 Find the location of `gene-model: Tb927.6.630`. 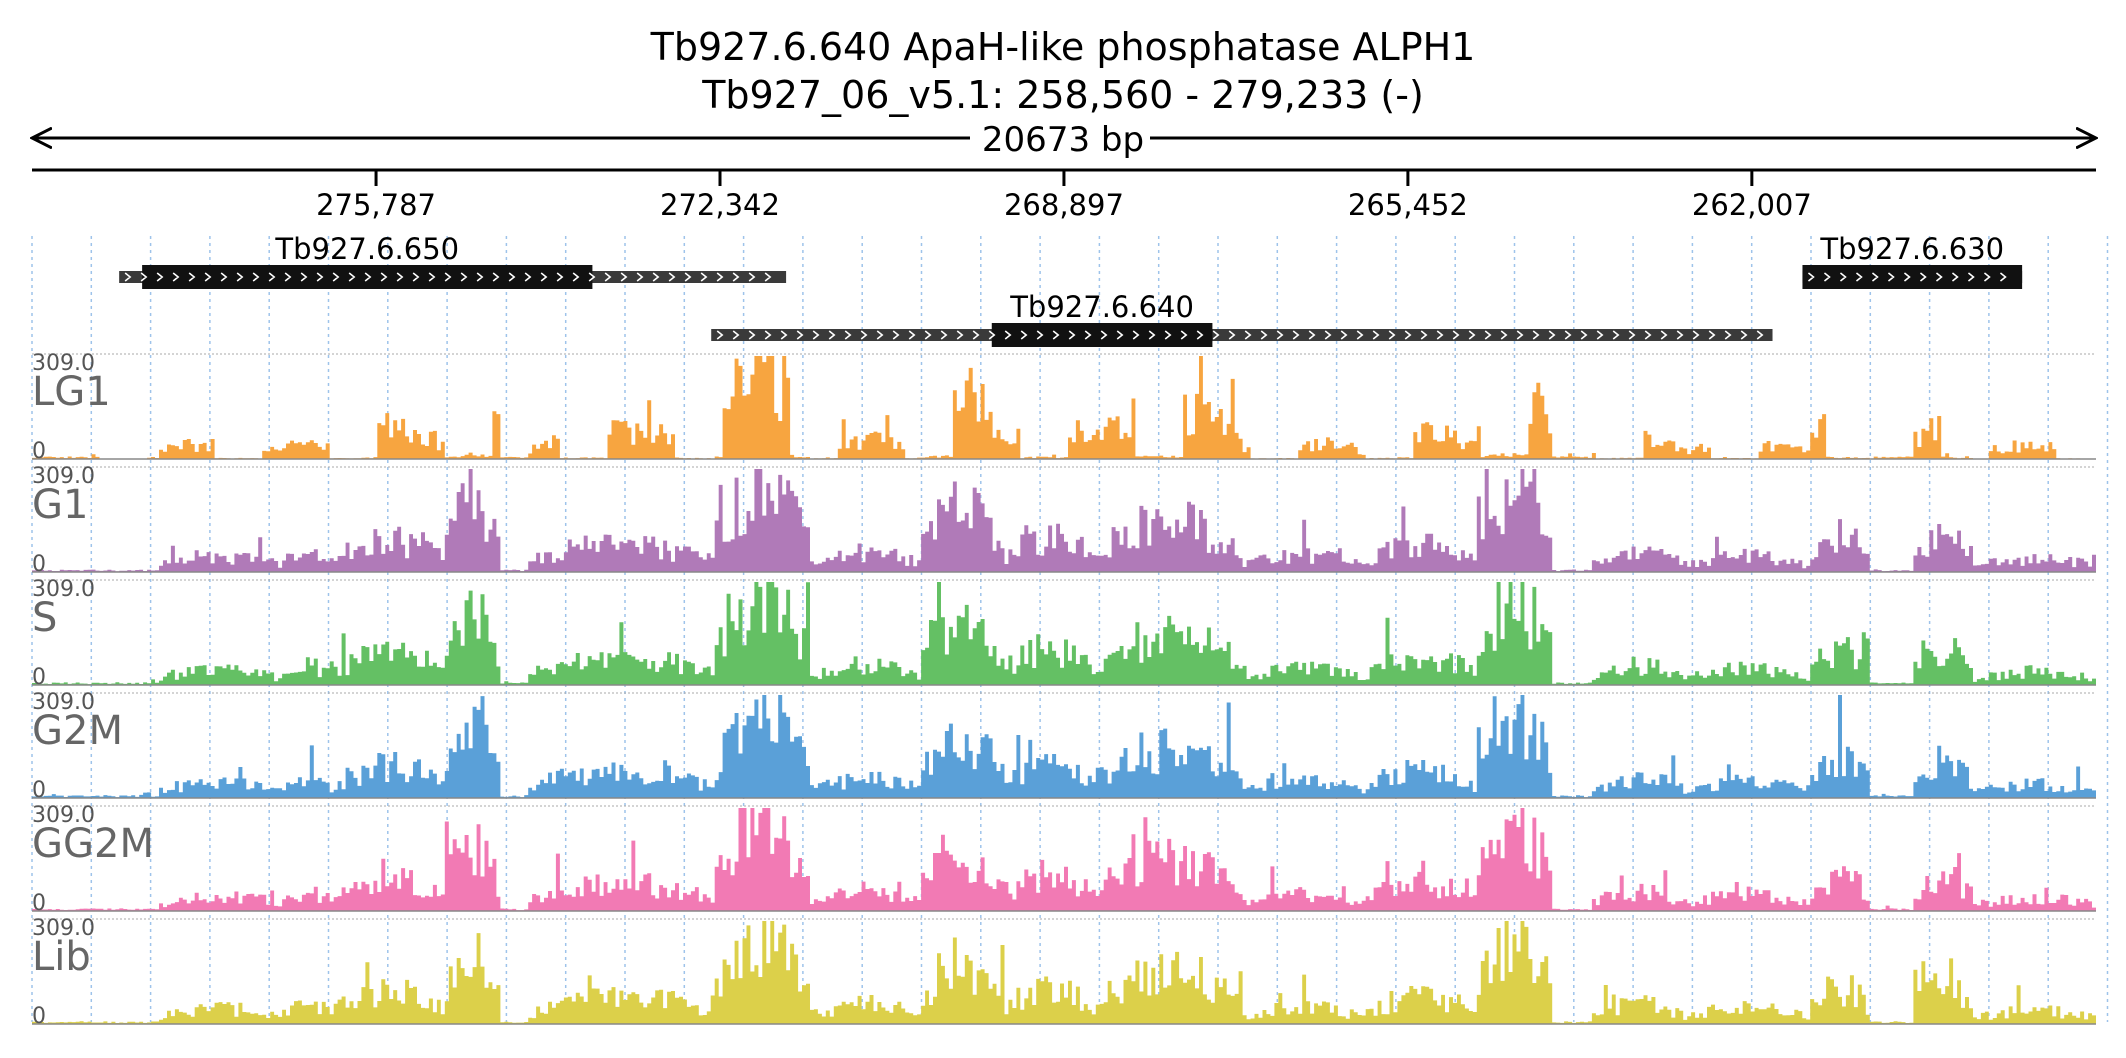

gene-model: Tb927.6.630 is located at coordinates (1912, 260).